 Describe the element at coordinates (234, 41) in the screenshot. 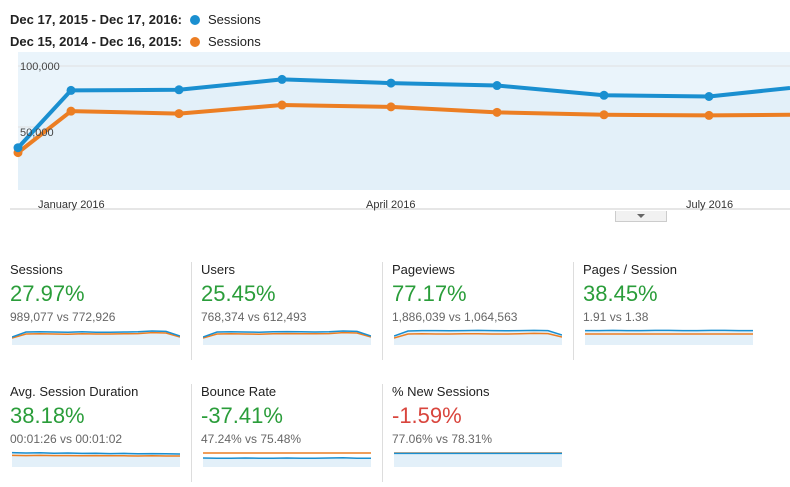

I see `legend-series-previous: Sessions` at that location.